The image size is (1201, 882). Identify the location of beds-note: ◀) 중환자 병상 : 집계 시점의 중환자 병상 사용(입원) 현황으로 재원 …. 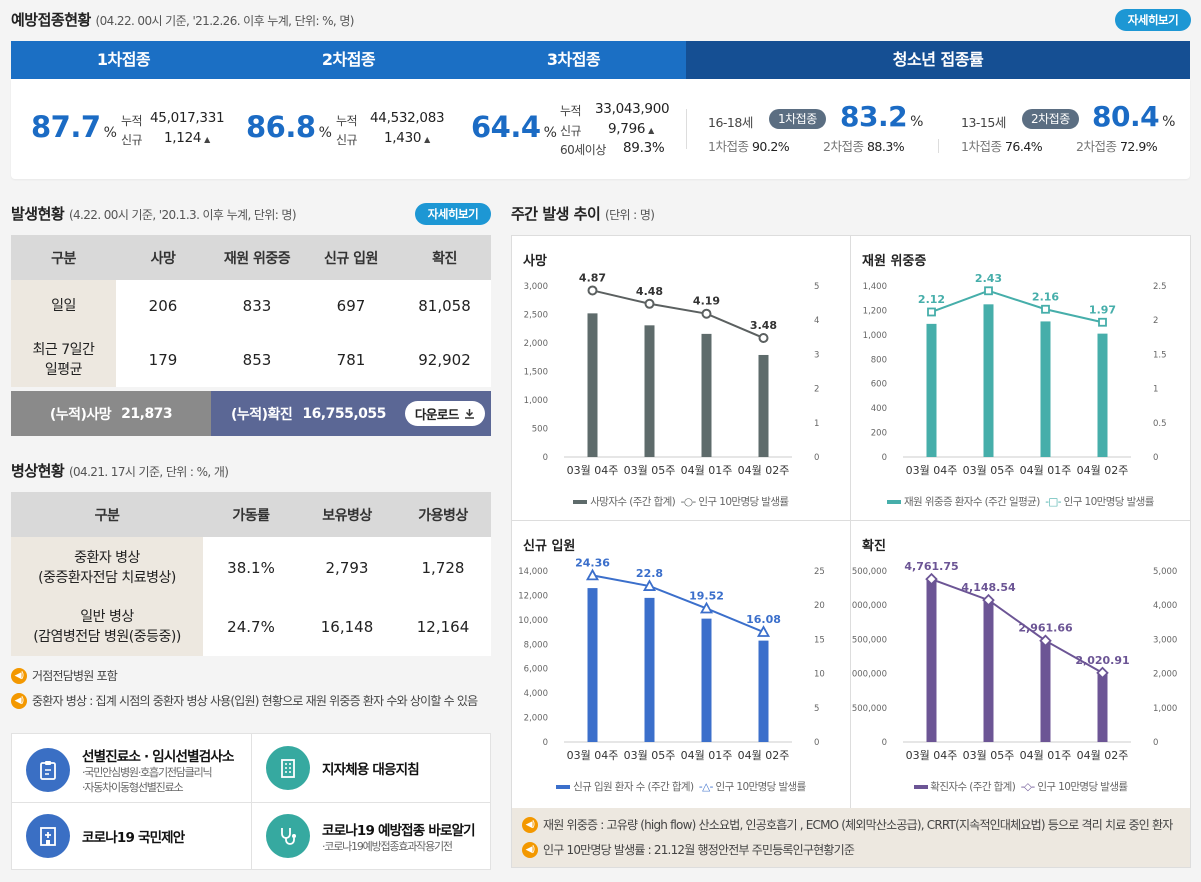
(244, 700).